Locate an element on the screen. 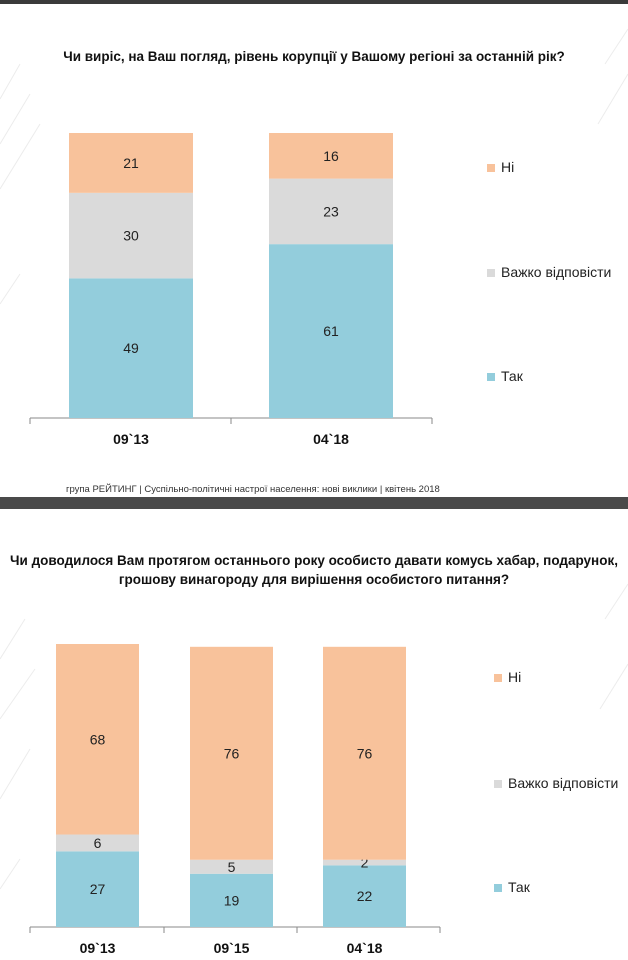 This screenshot has height=960, width=628. data-label: 2 is located at coordinates (365, 863).